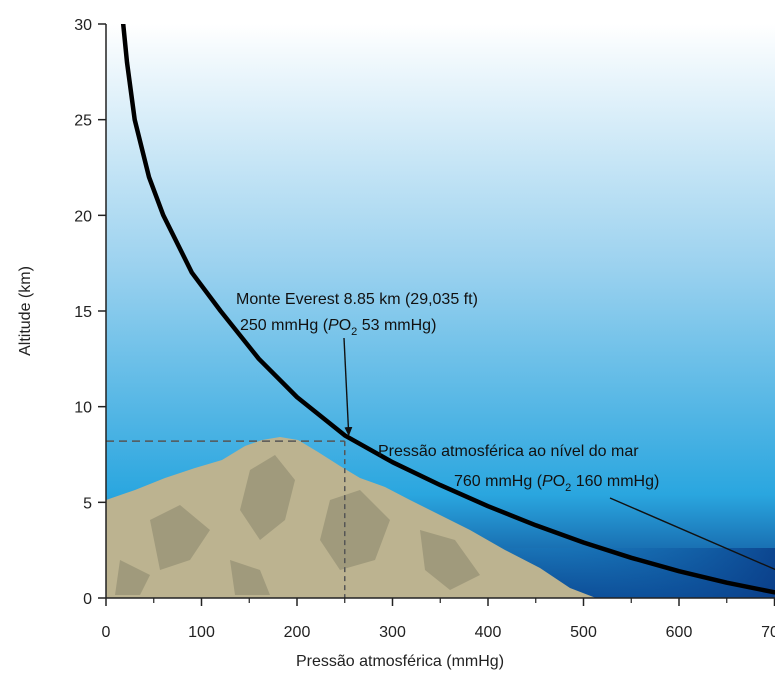 The width and height of the screenshot is (775, 673). What do you see at coordinates (357, 299) in the screenshot?
I see `annotation-line: Monte Everest 8.85 km (29,035 ft)` at bounding box center [357, 299].